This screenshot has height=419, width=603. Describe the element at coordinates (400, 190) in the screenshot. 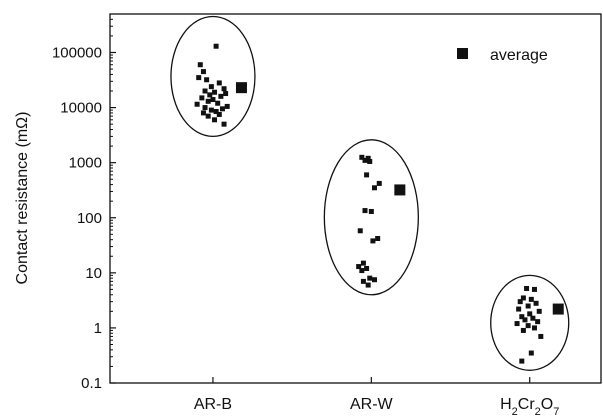

I see `average-marker-ar-w` at that location.